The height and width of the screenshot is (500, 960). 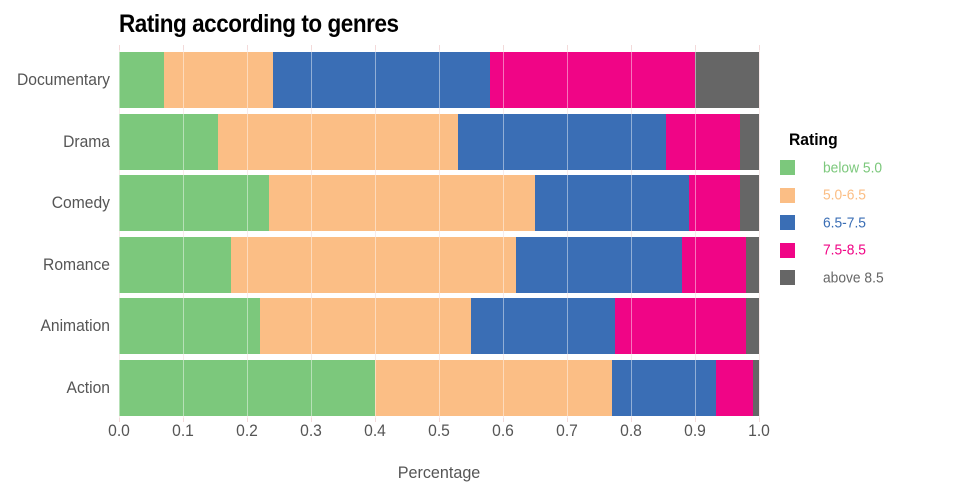 I want to click on x-tick-label: 0.9, so click(x=695, y=430).